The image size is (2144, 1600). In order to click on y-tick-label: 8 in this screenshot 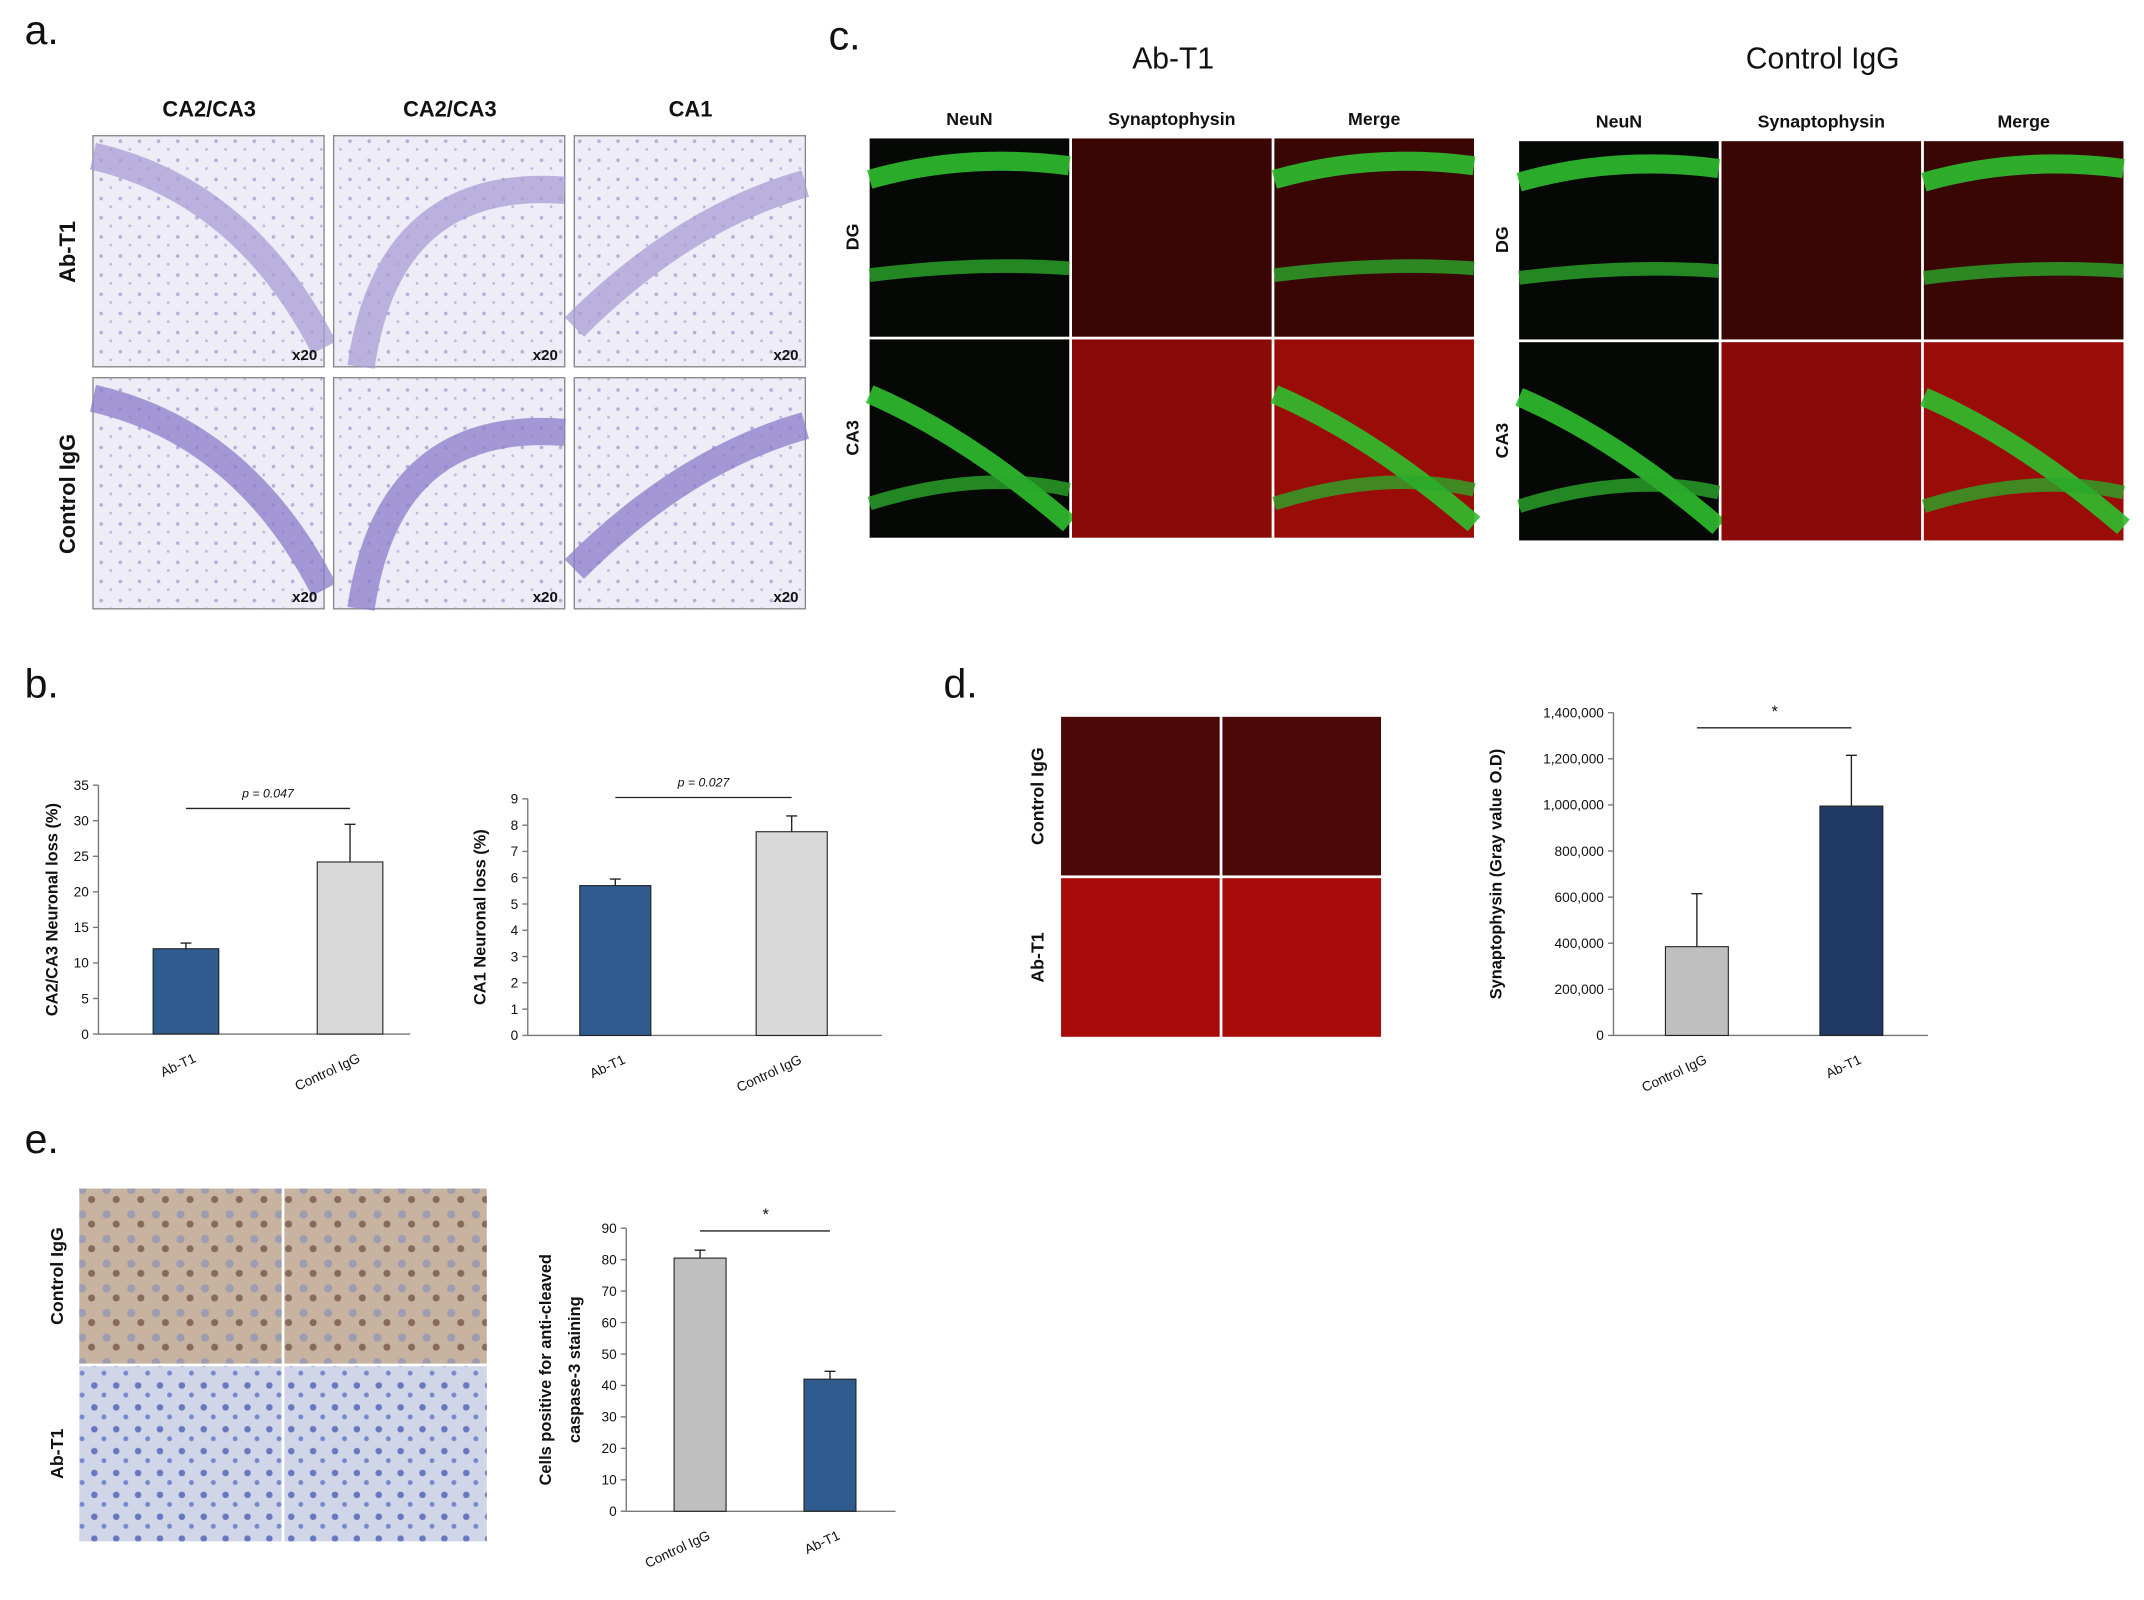, I will do `click(515, 825)`.